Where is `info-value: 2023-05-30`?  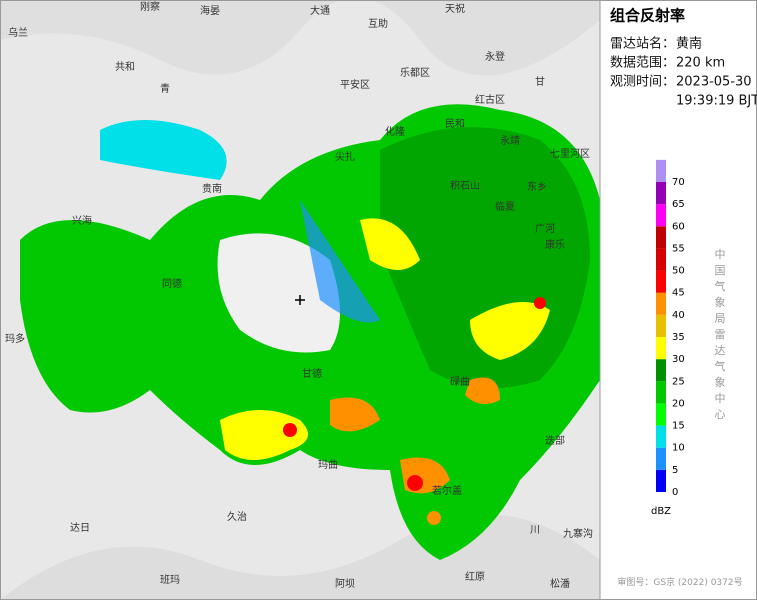
info-value: 2023-05-30 is located at coordinates (714, 82).